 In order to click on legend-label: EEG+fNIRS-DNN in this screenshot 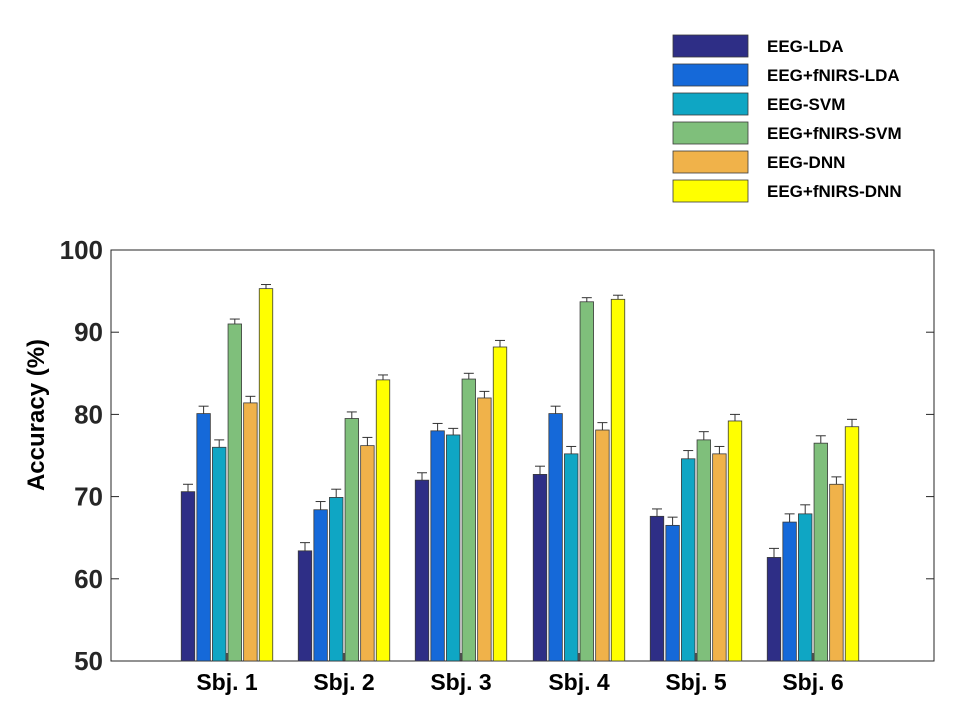, I will do `click(834, 191)`.